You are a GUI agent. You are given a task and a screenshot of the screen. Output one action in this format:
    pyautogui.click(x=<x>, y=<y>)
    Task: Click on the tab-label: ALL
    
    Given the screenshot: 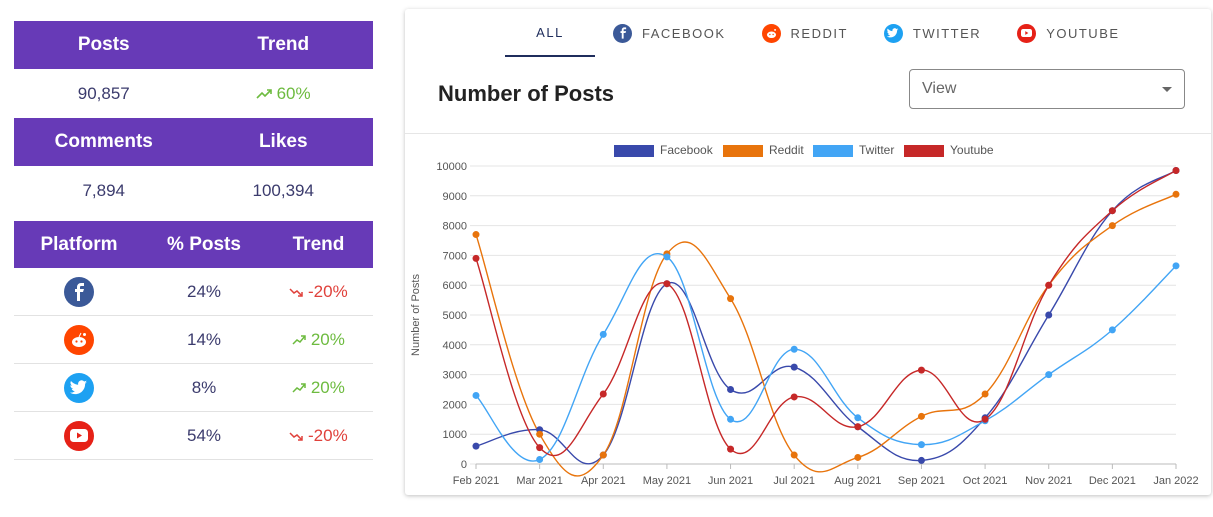 What is the action you would take?
    pyautogui.click(x=550, y=32)
    